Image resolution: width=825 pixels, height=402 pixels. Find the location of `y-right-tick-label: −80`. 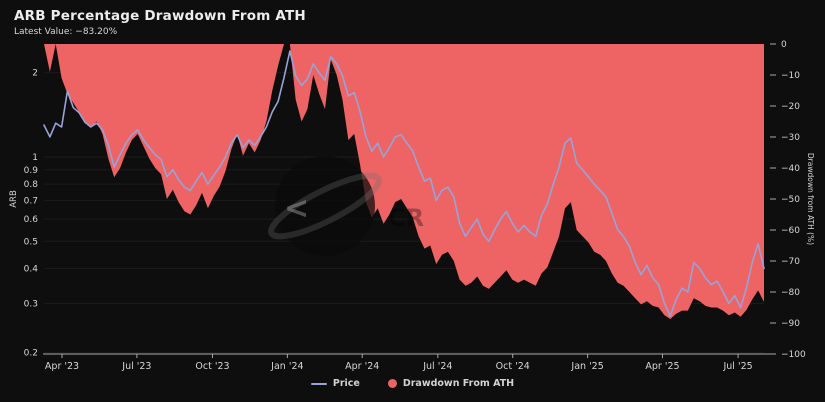

y-right-tick-label: −80 is located at coordinates (790, 293).